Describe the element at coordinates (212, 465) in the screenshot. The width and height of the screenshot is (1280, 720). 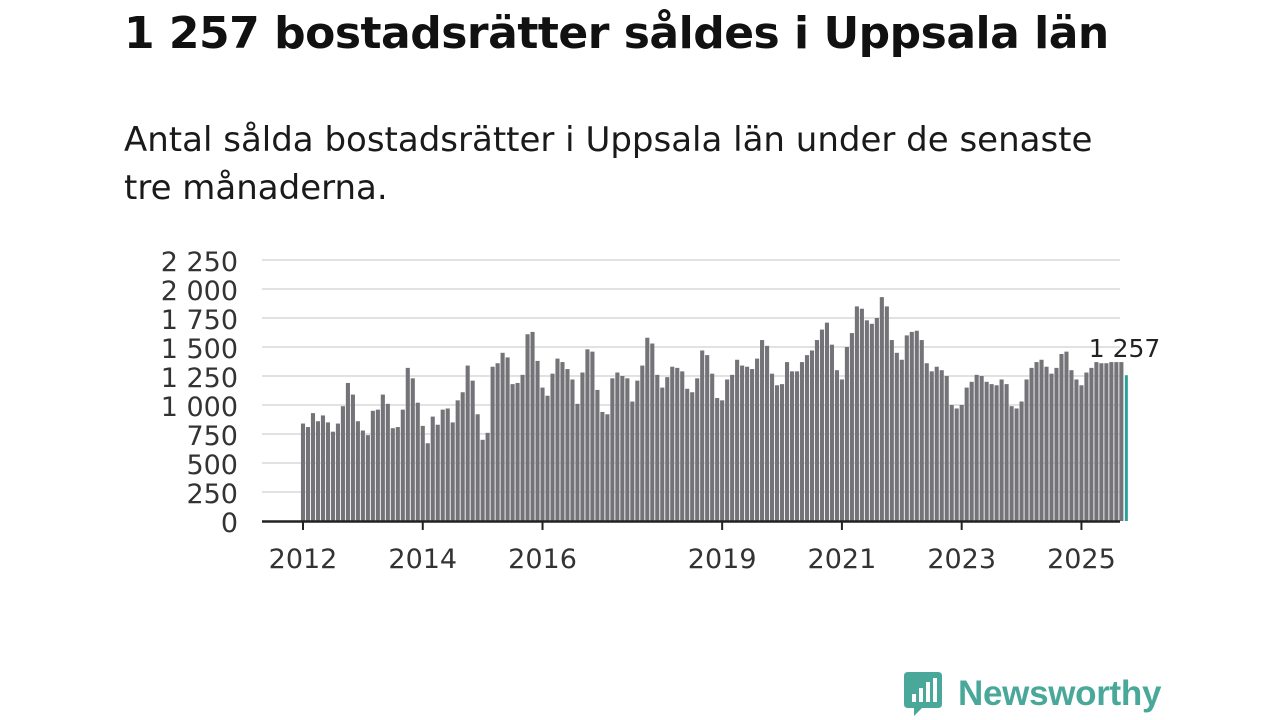
I see `y-tick-label: 500` at that location.